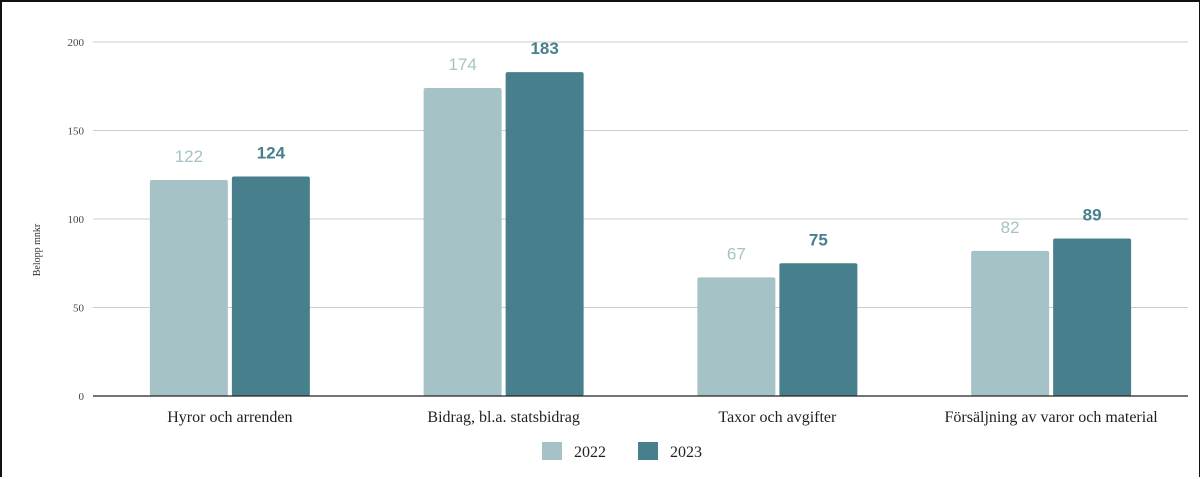 This screenshot has width=1203, height=479. What do you see at coordinates (189, 156) in the screenshot?
I see `data-label-2022-1: 122` at bounding box center [189, 156].